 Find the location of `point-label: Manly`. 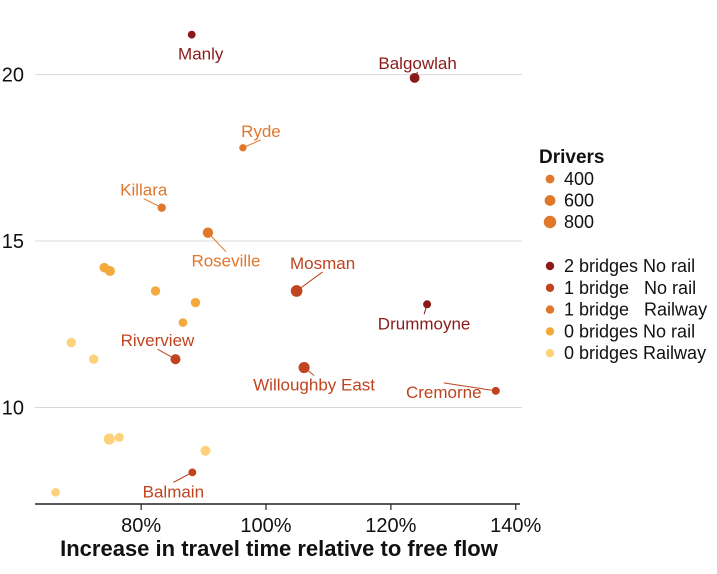

point-label: Manly is located at coordinates (201, 54).